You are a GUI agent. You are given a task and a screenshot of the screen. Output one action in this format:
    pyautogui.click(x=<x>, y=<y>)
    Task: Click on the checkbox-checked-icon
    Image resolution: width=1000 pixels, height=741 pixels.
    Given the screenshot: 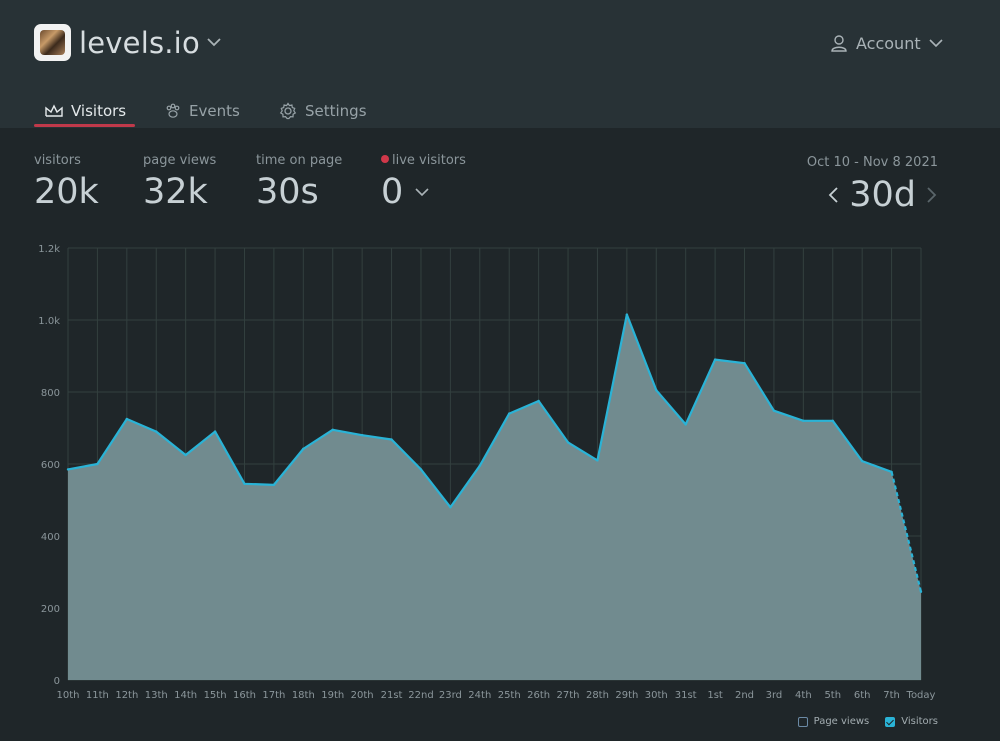 What is the action you would take?
    pyautogui.click(x=890, y=721)
    